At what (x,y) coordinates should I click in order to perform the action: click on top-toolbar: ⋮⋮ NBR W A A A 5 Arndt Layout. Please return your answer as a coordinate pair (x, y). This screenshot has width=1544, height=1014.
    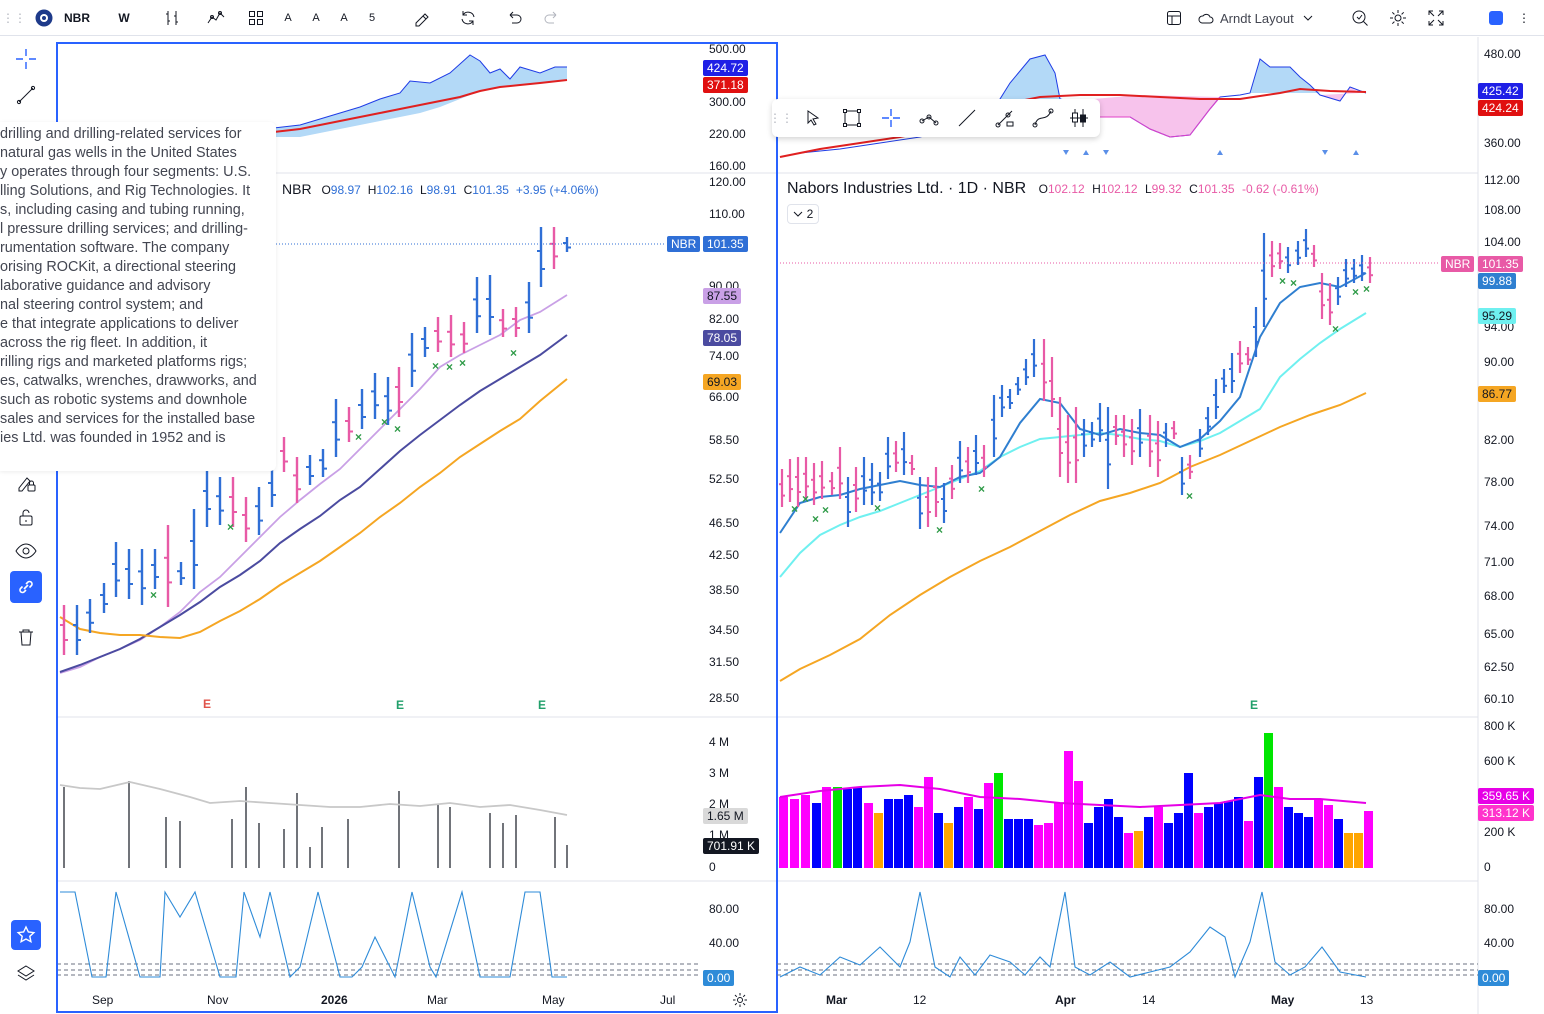
    Looking at the image, I should click on (772, 18).